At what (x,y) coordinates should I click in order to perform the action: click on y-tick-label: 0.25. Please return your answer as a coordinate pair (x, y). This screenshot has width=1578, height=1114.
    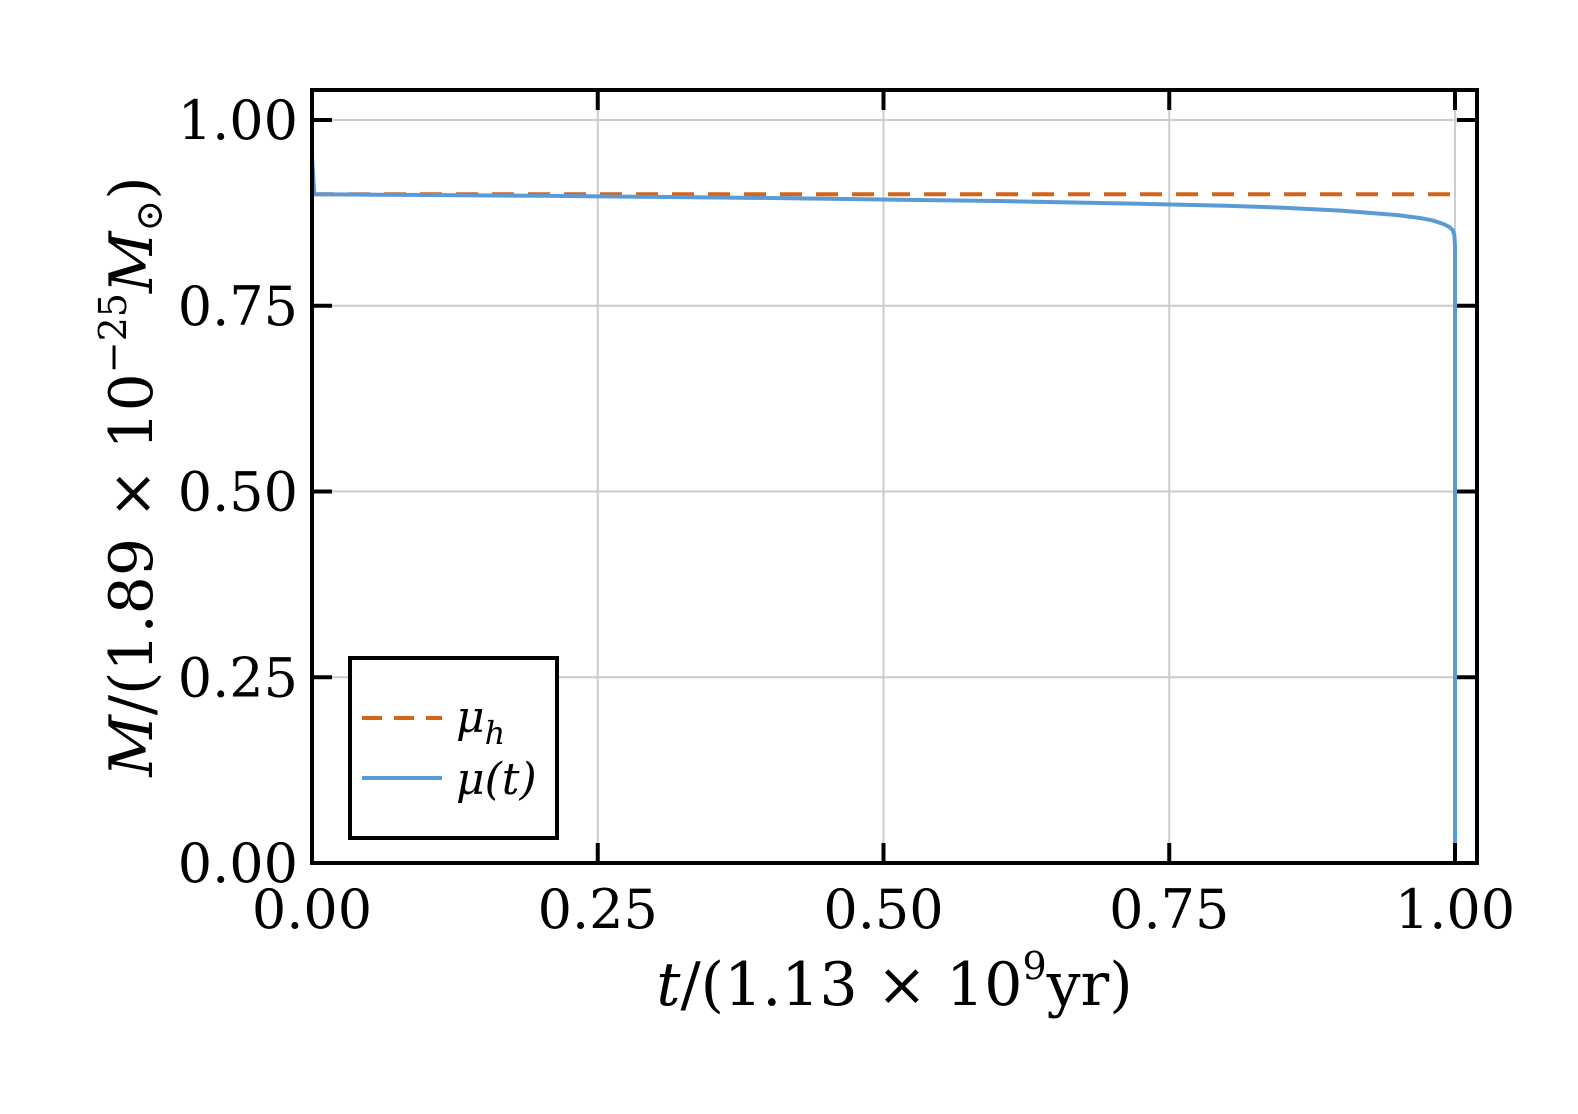
    Looking at the image, I should click on (238, 677).